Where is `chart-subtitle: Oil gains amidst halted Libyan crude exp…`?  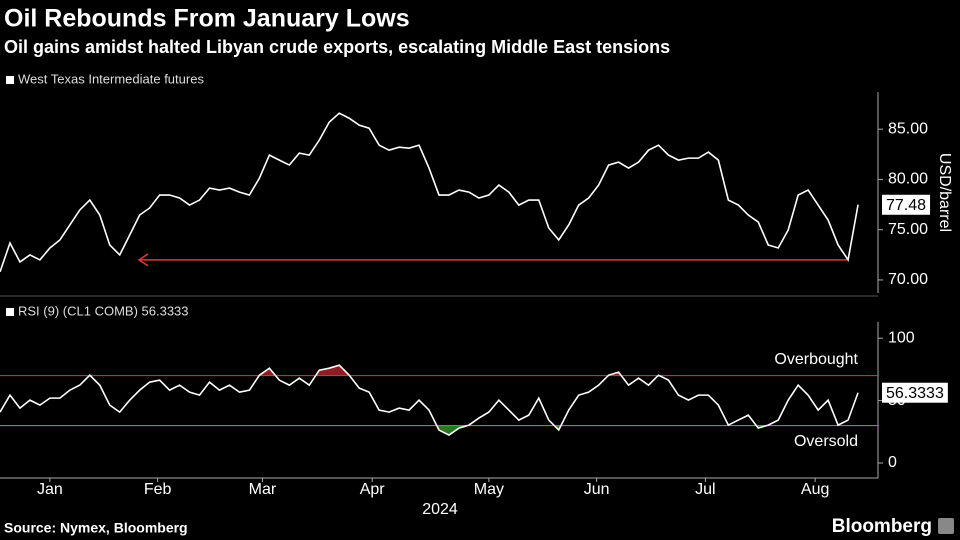
chart-subtitle: Oil gains amidst halted Libyan crude exp… is located at coordinates (337, 47).